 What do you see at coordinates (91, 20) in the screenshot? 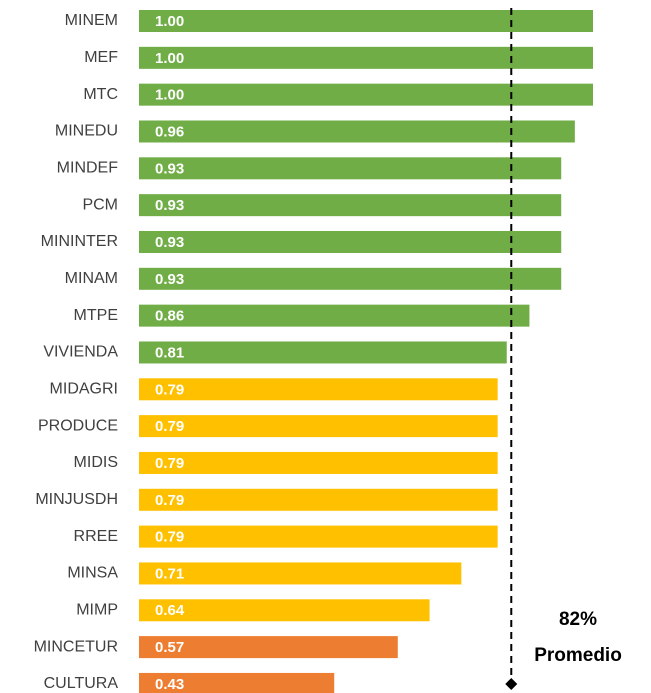
I see `category-label: MINEM` at bounding box center [91, 20].